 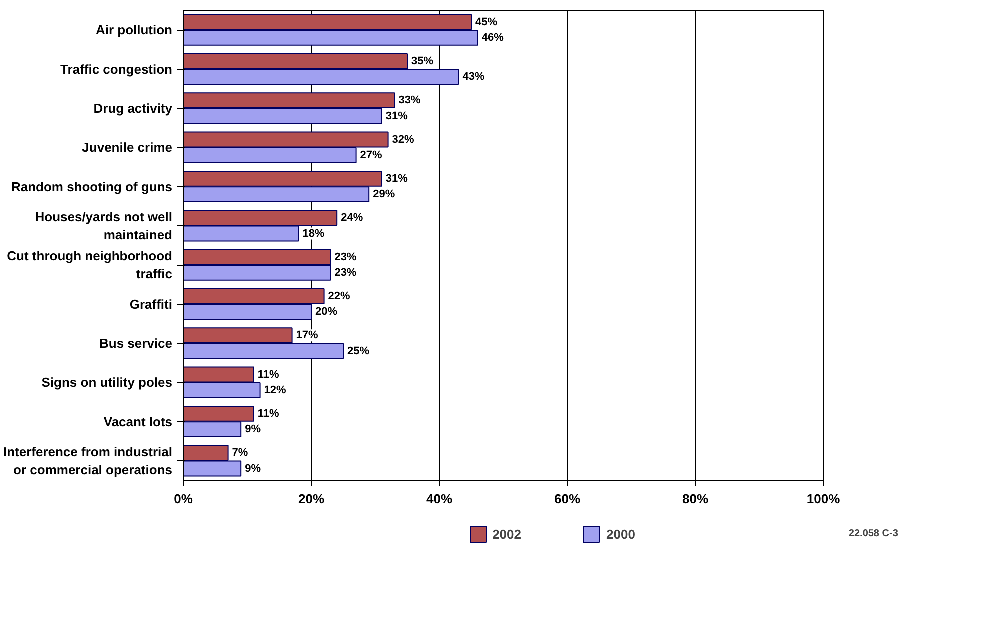 I want to click on data-label: 45%, so click(x=487, y=22).